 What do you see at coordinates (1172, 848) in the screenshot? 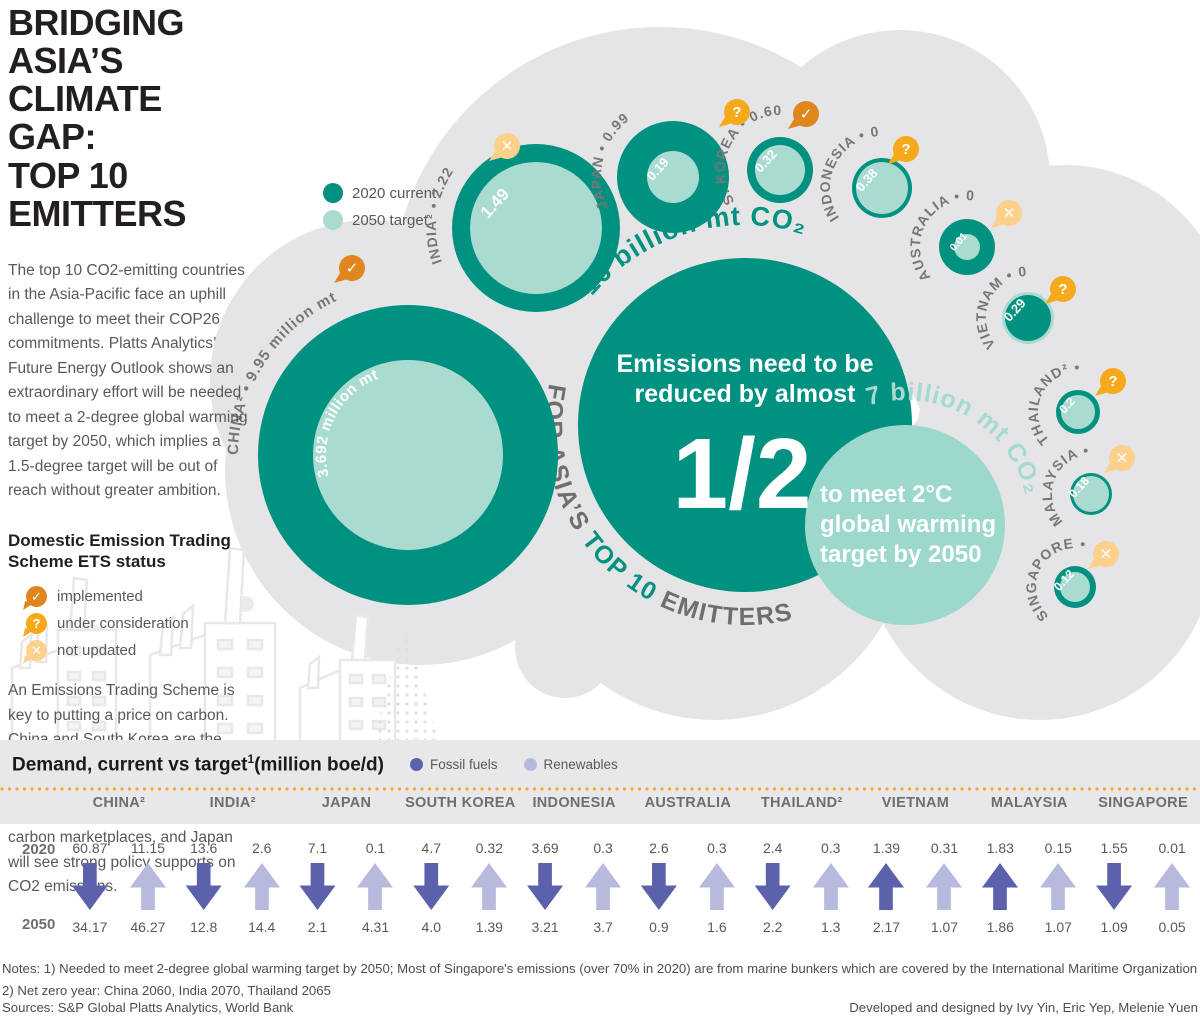
I see `renewables-2020-value: 0.01` at bounding box center [1172, 848].